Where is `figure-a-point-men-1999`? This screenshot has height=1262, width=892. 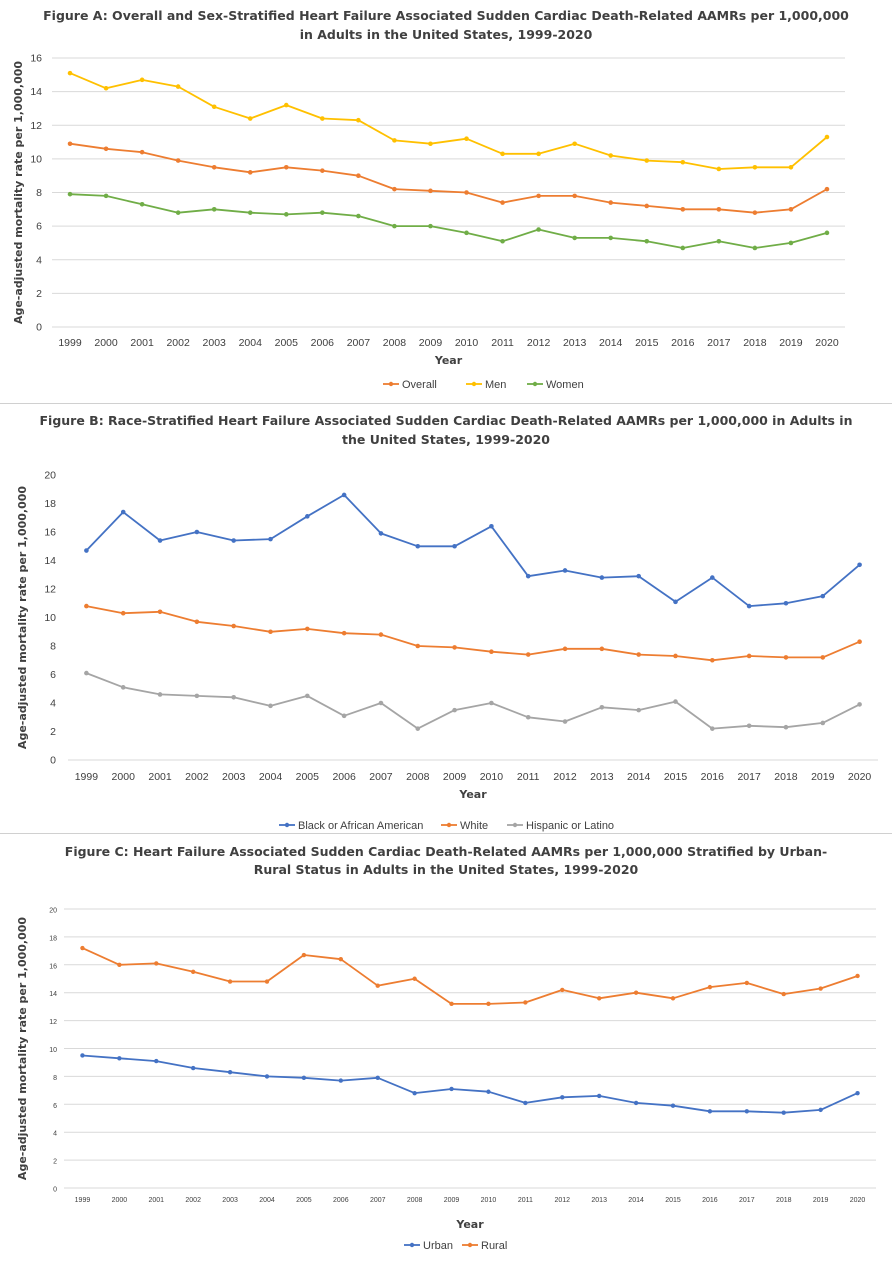 figure-a-point-men-1999 is located at coordinates (70, 73).